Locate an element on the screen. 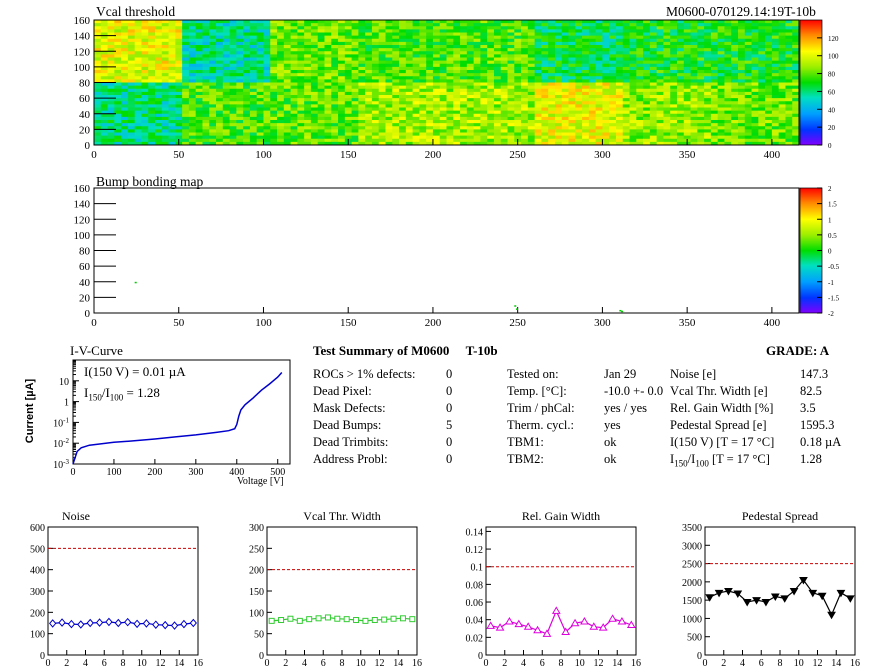  summary-condition-label: Temp. [°C]: is located at coordinates (537, 391).